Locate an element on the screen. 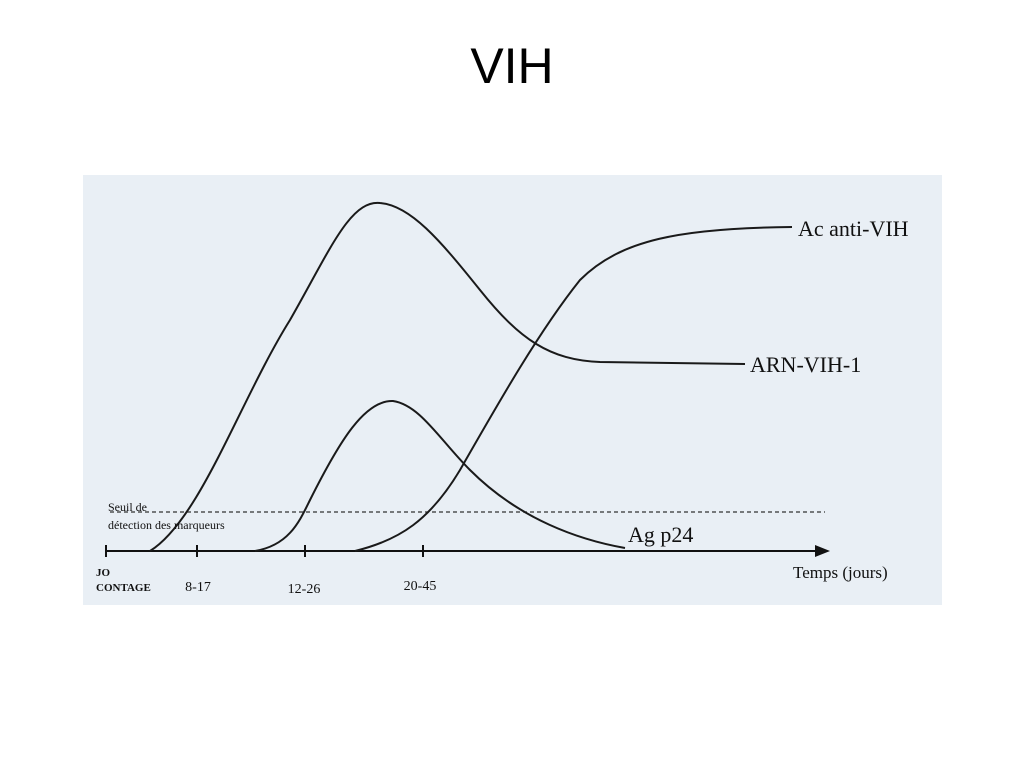  tick-label: 12-26 is located at coordinates (304, 589).